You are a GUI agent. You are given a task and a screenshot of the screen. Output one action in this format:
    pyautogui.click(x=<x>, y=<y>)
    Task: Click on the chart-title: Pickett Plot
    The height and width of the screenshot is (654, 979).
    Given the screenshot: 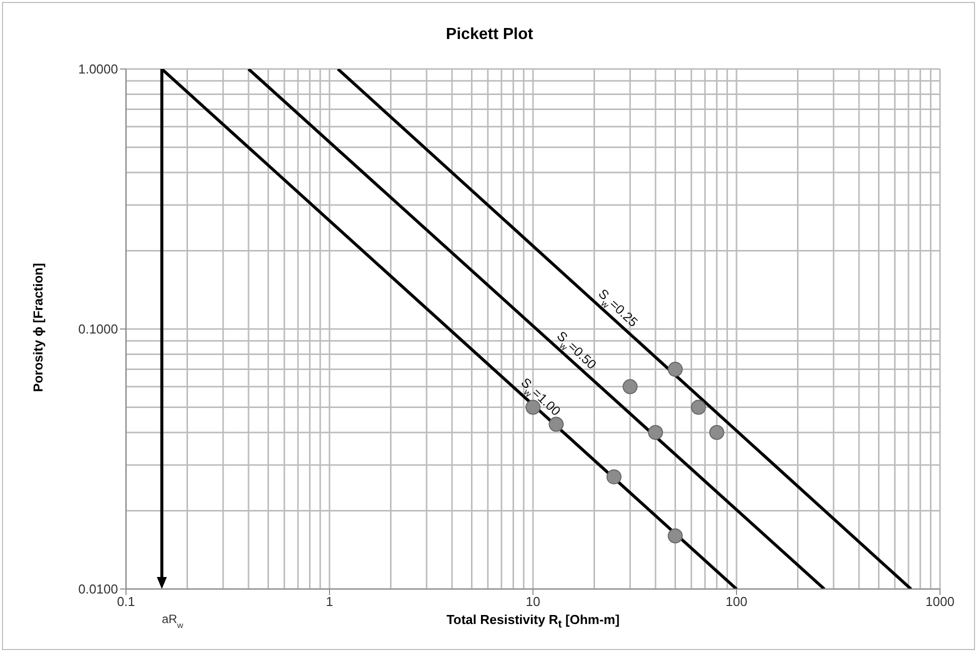 What is the action you would take?
    pyautogui.click(x=489, y=35)
    